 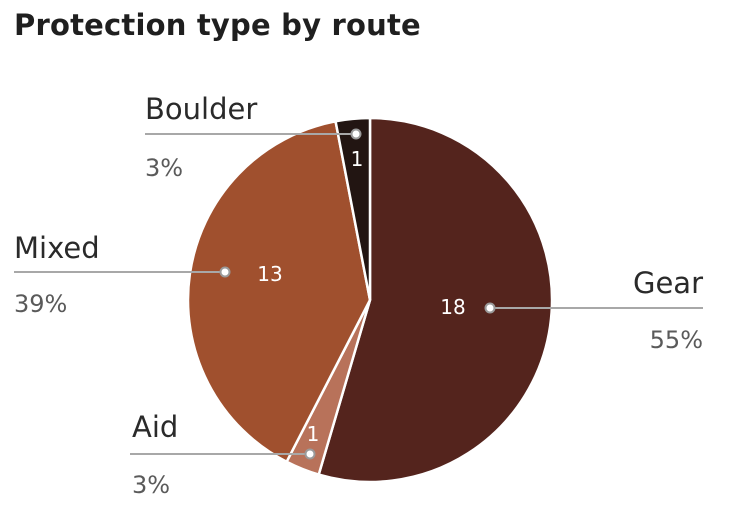 I want to click on leader-dot-mixed, so click(x=225, y=272).